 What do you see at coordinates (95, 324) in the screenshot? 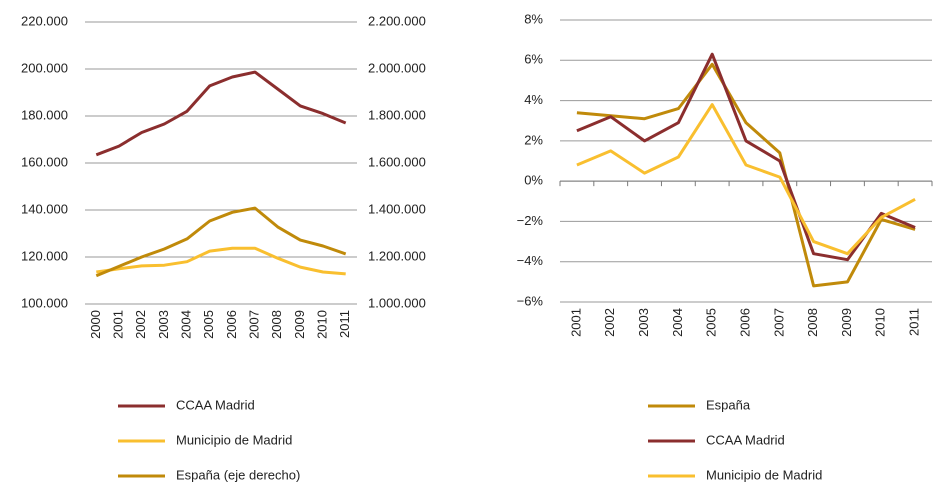
I see `x-tick-label: 2000` at bounding box center [95, 324].